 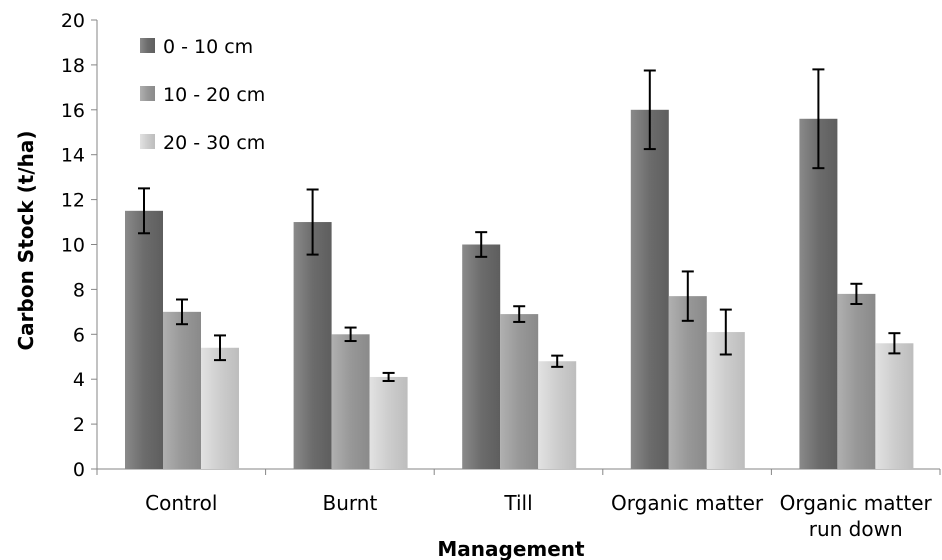 What do you see at coordinates (73, 111) in the screenshot?
I see `y-tick-label: 16` at bounding box center [73, 111].